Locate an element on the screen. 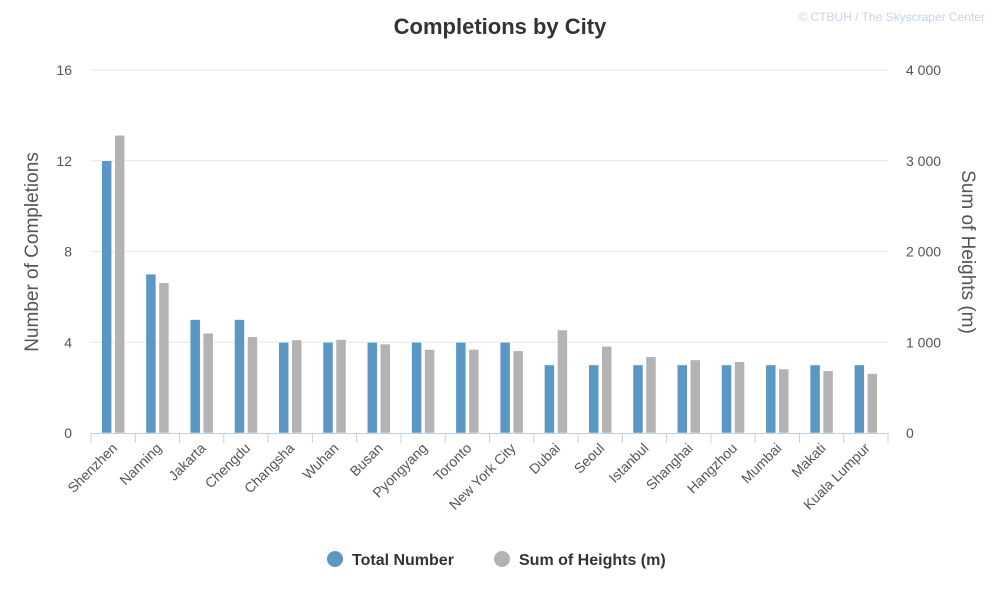  bar-sum-of-heights-jakarta is located at coordinates (208, 383).